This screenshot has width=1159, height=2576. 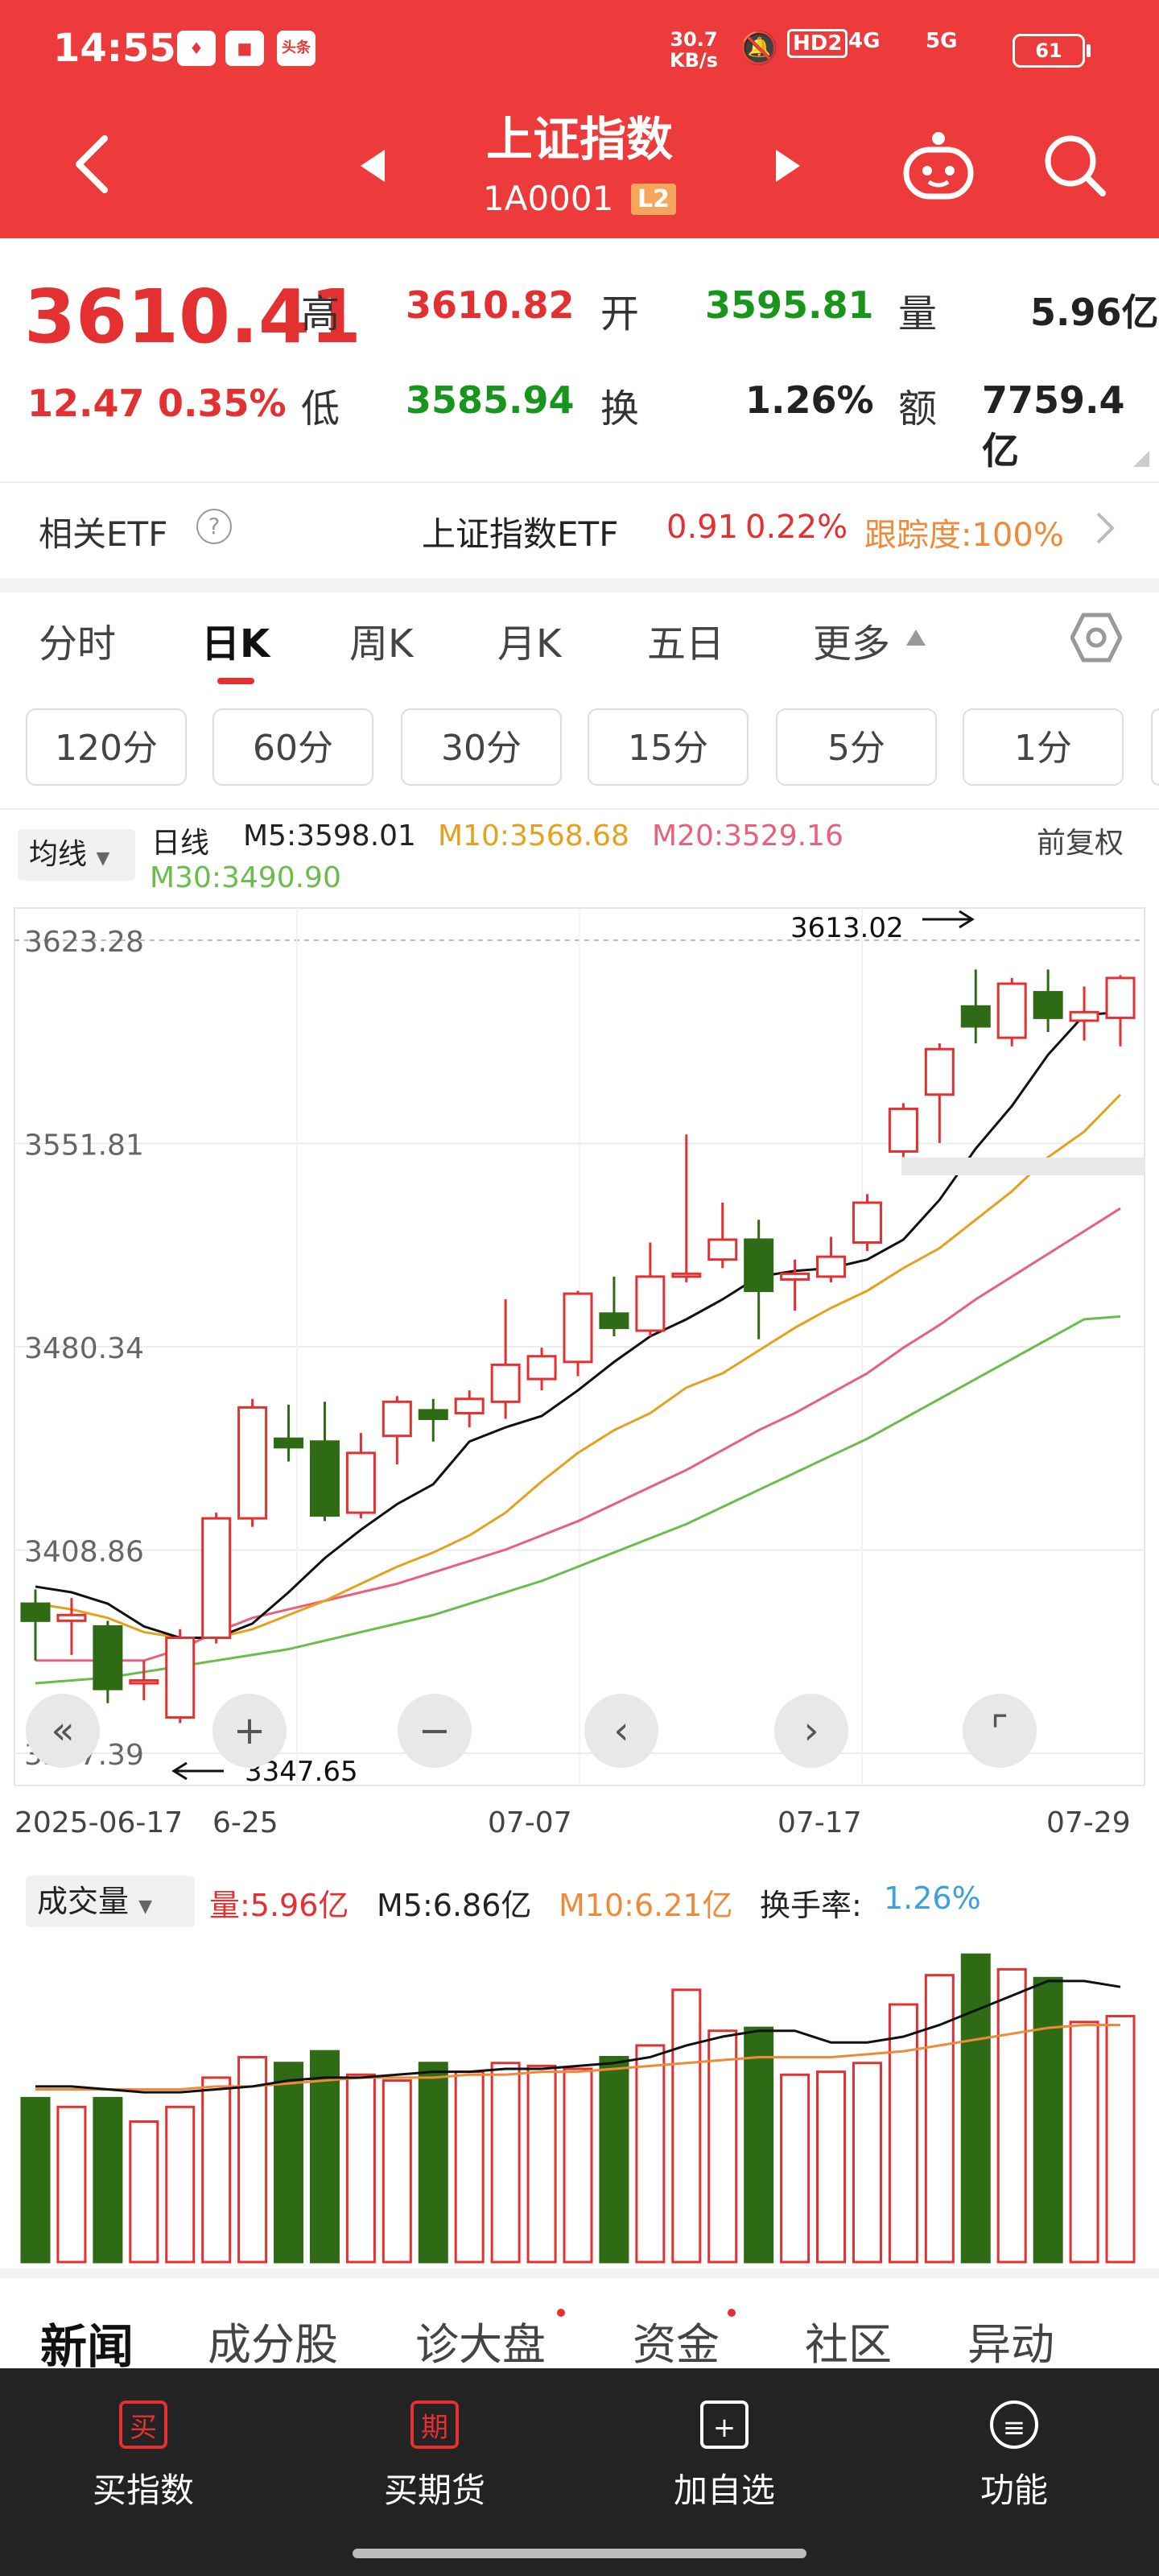 I want to click on app-notify-icon-2: ■, so click(x=244, y=48).